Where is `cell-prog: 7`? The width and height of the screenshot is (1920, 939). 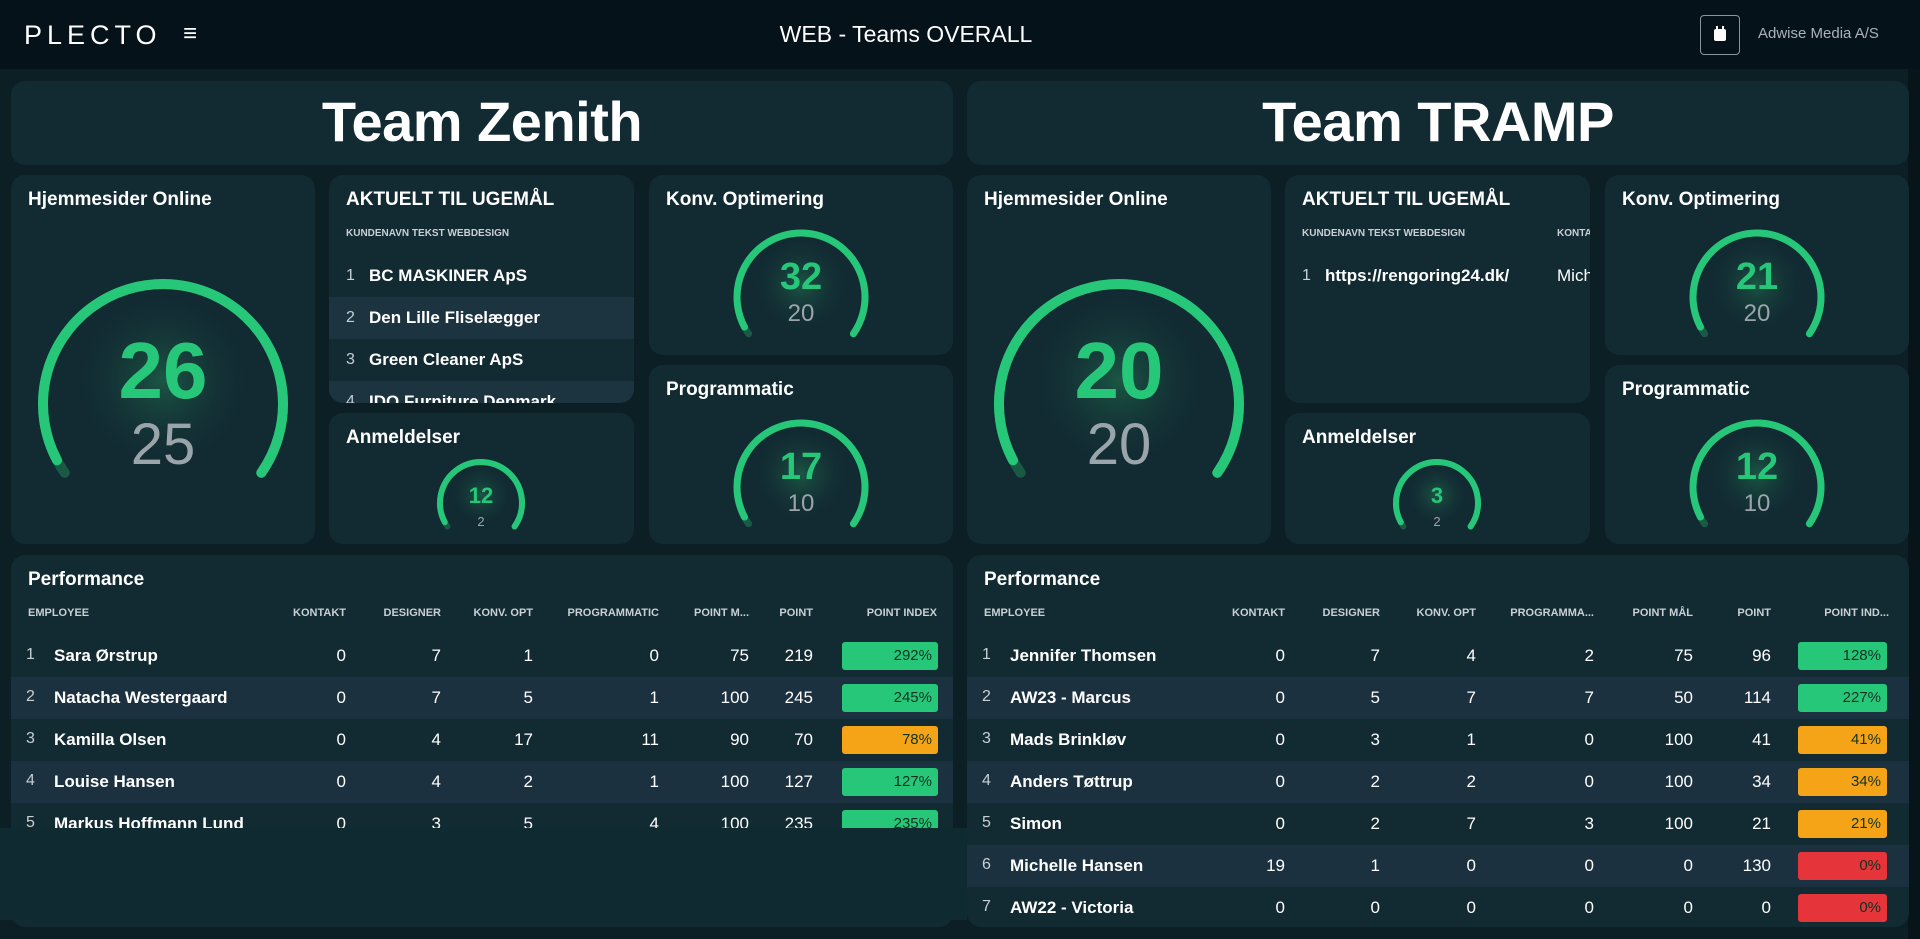
cell-prog: 7 is located at coordinates (1589, 697).